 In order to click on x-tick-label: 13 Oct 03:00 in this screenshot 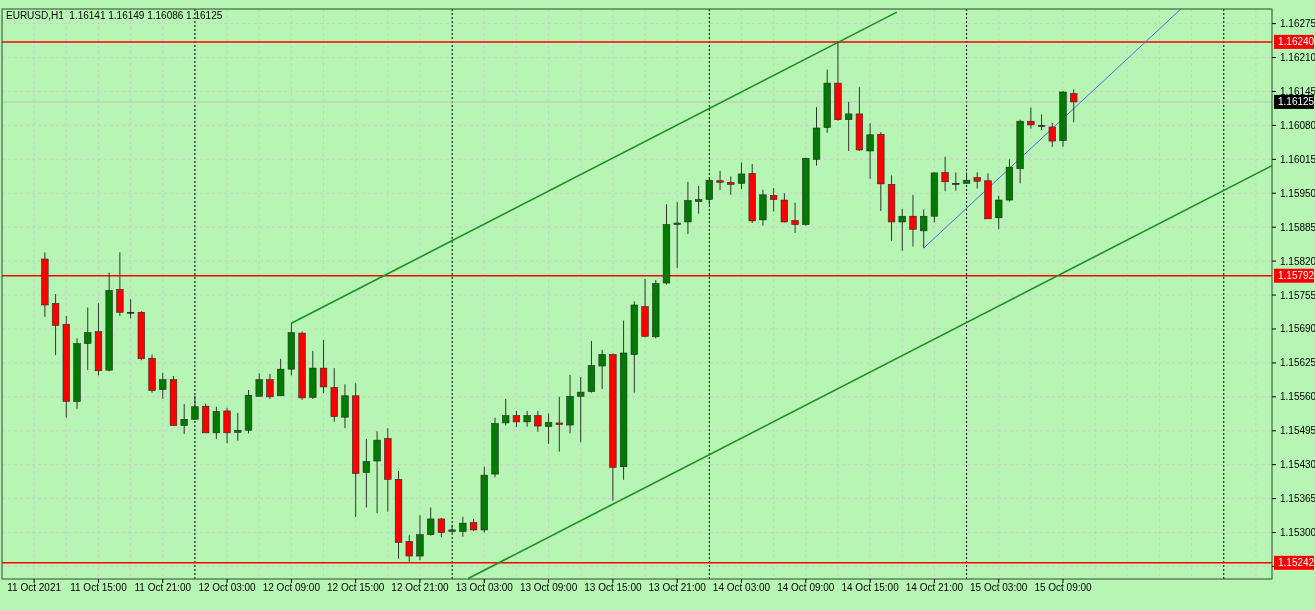, I will do `click(484, 587)`.